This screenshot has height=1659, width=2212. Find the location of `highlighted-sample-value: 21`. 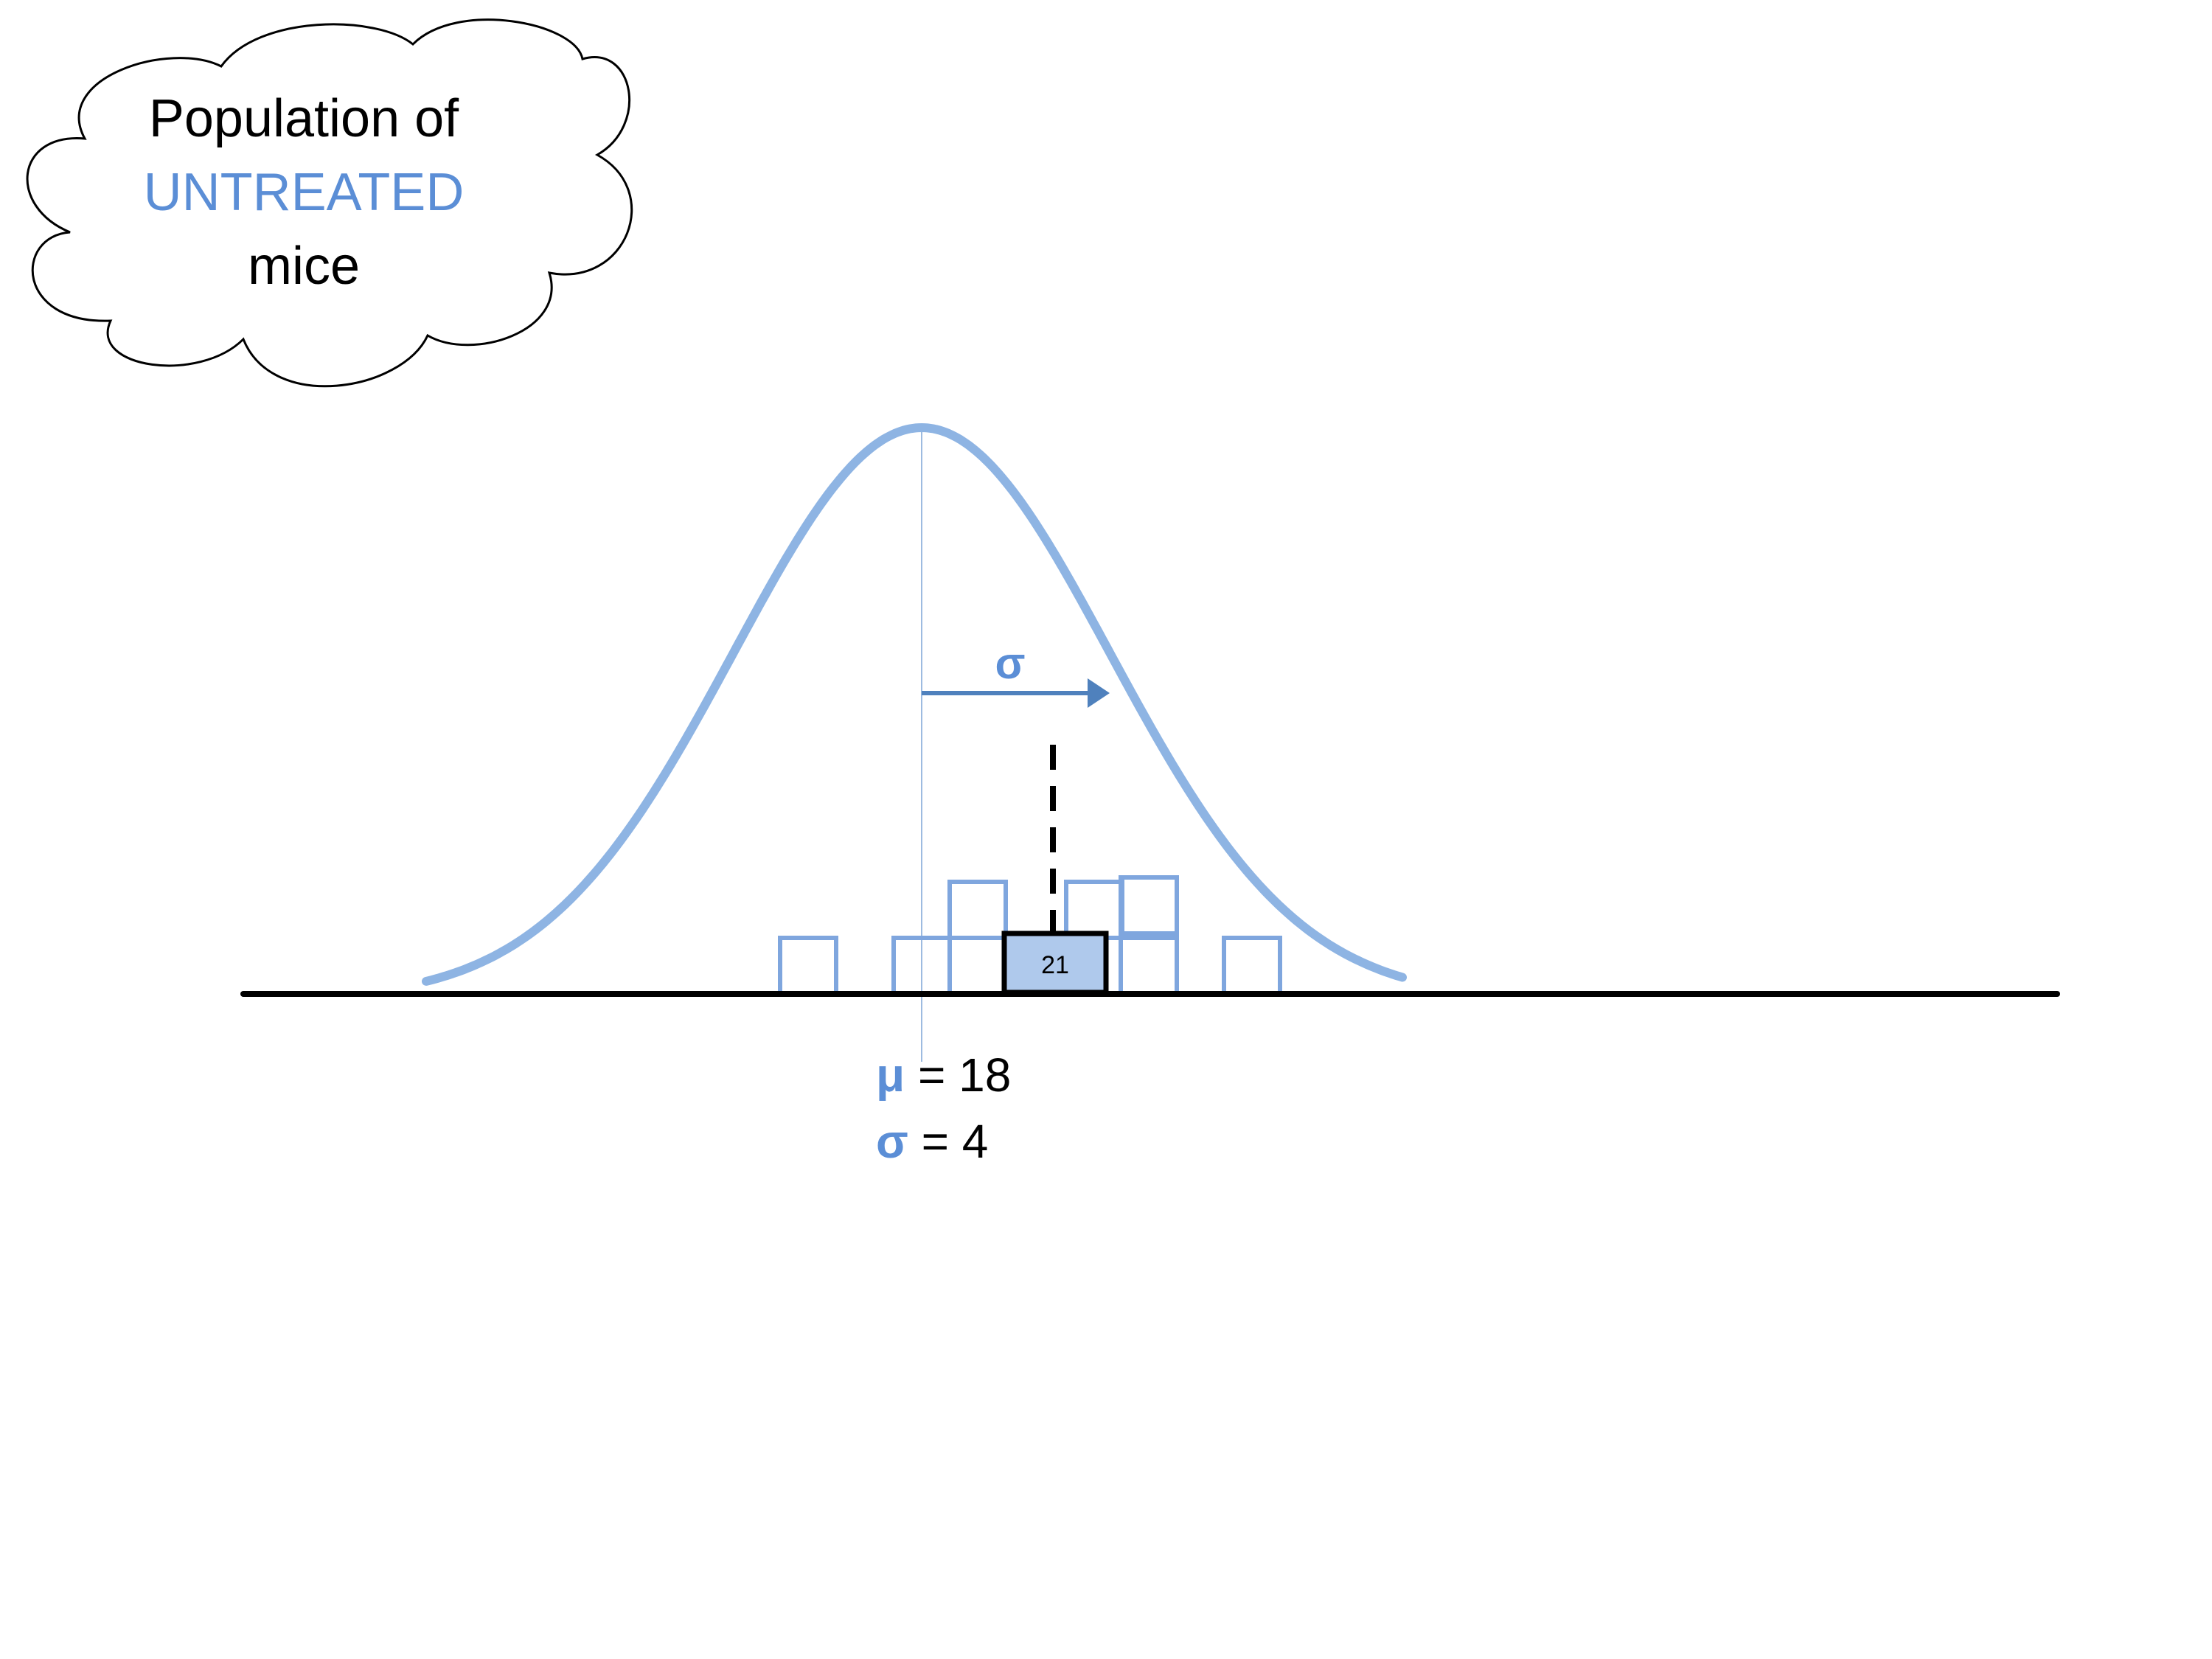

highlighted-sample-value: 21 is located at coordinates (1055, 965).